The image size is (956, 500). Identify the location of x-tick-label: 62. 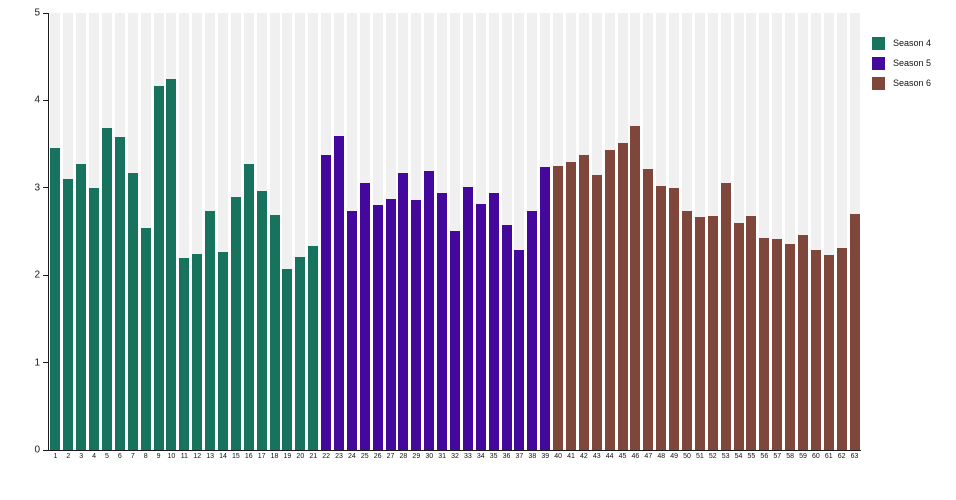
(841, 456).